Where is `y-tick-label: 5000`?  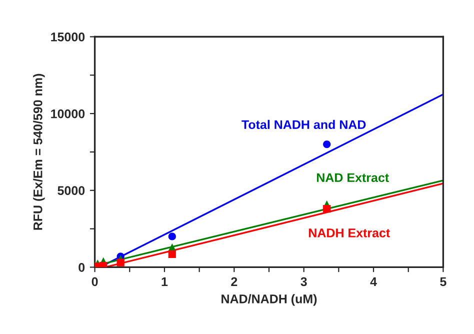 y-tick-label: 5000 is located at coordinates (71, 191).